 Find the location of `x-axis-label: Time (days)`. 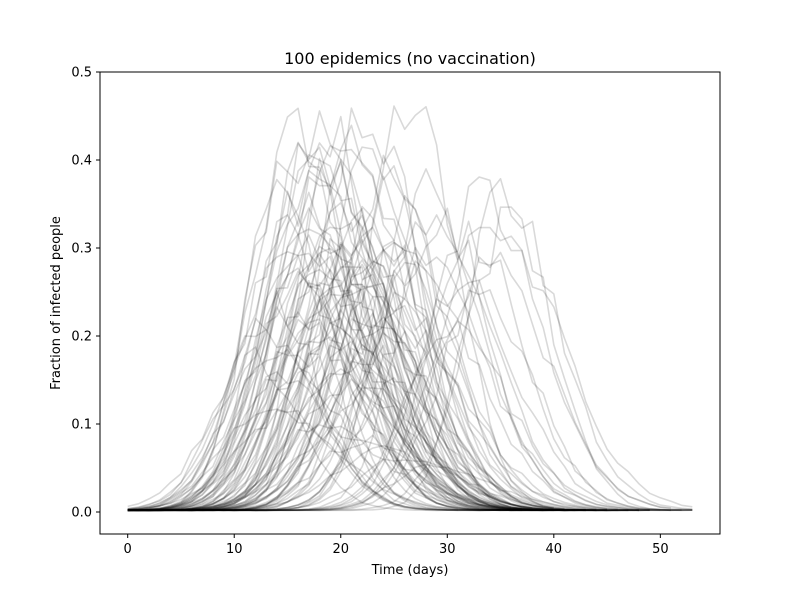

x-axis-label: Time (days) is located at coordinates (410, 570).